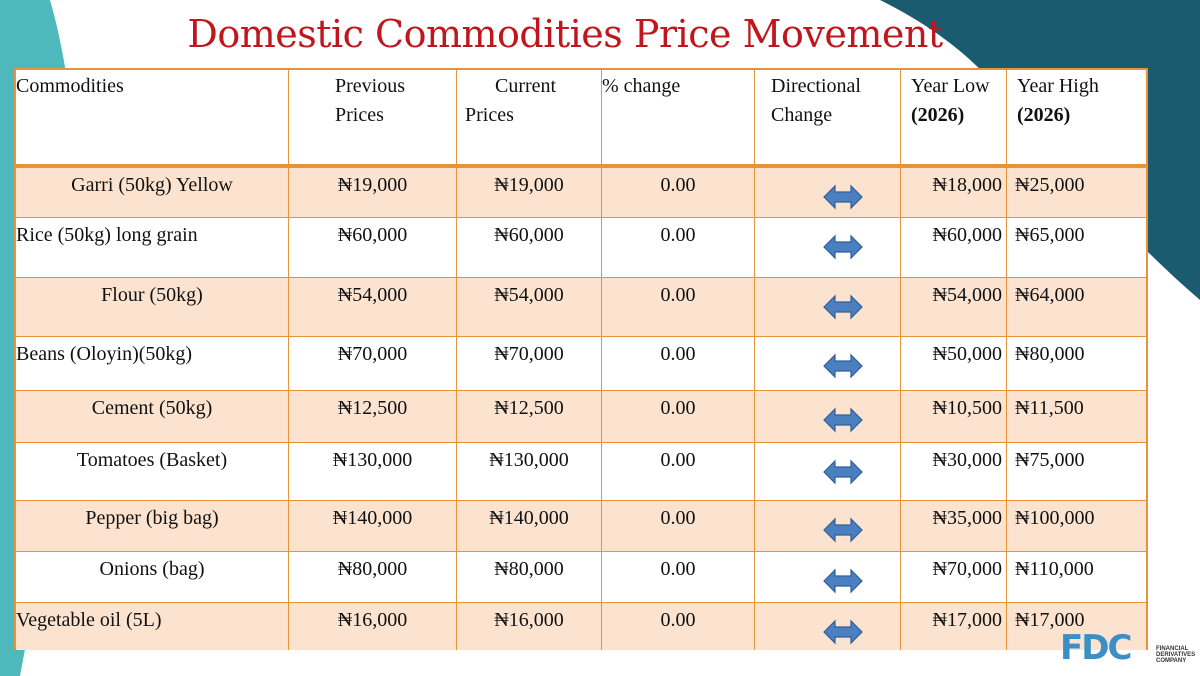  Describe the element at coordinates (529, 518) in the screenshot. I see `current-price-text: ₦140,000` at that location.